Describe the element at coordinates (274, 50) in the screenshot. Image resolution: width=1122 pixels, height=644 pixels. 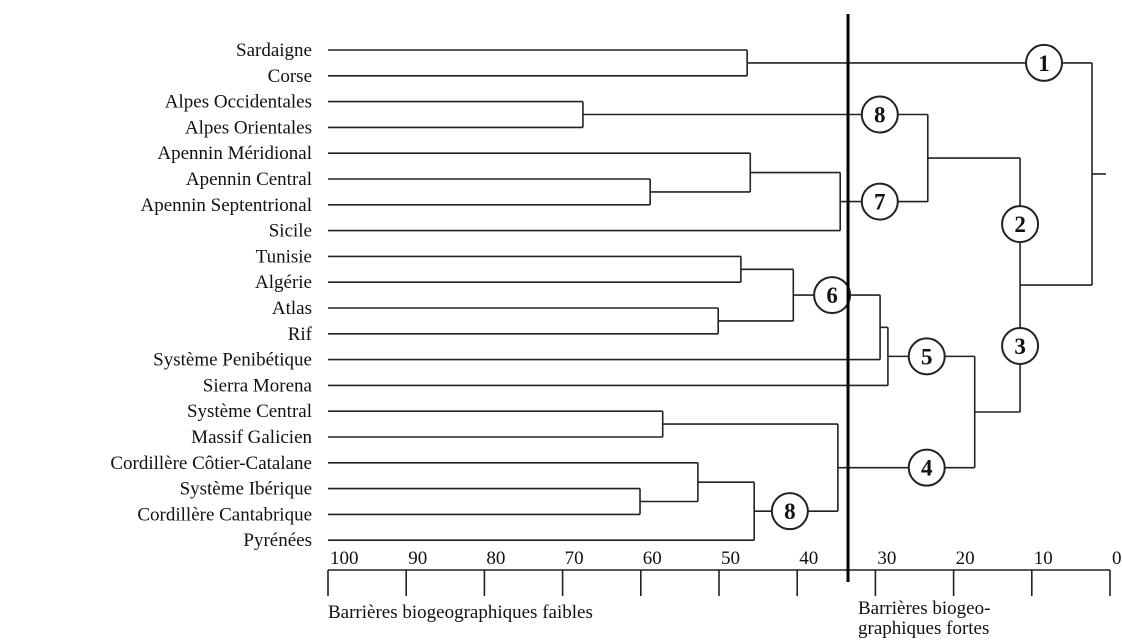
I see `leaf-label: Sardaigne` at that location.